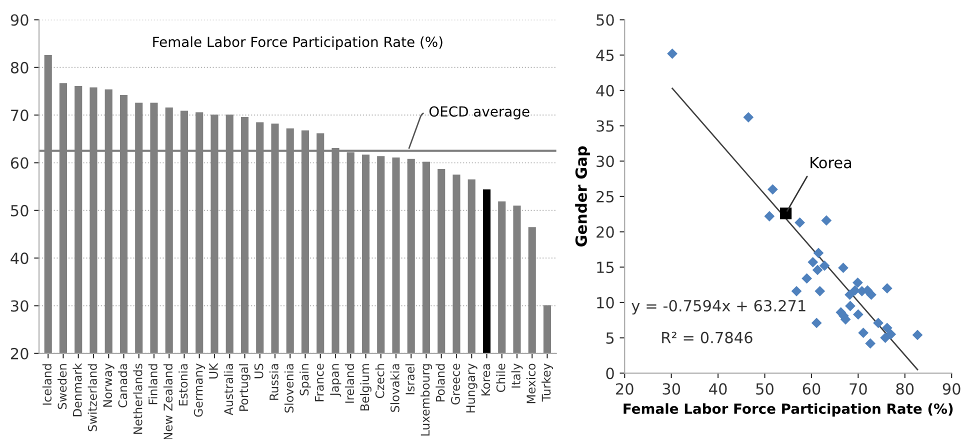 The width and height of the screenshot is (976, 439). Describe the element at coordinates (625, 389) in the screenshot. I see `x-tick-label: 20` at that location.